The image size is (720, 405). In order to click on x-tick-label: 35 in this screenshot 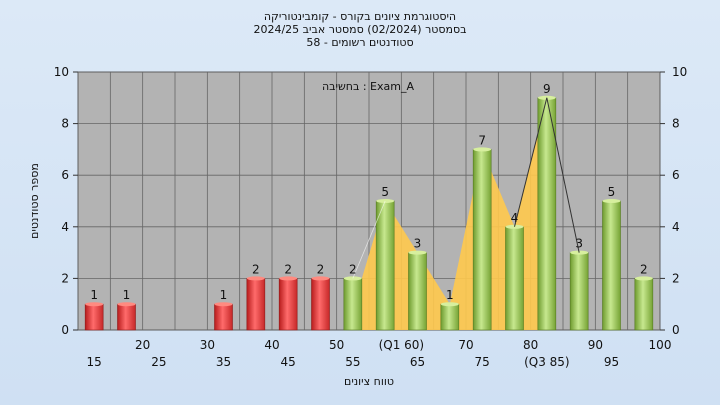, I will do `click(223, 362)`.